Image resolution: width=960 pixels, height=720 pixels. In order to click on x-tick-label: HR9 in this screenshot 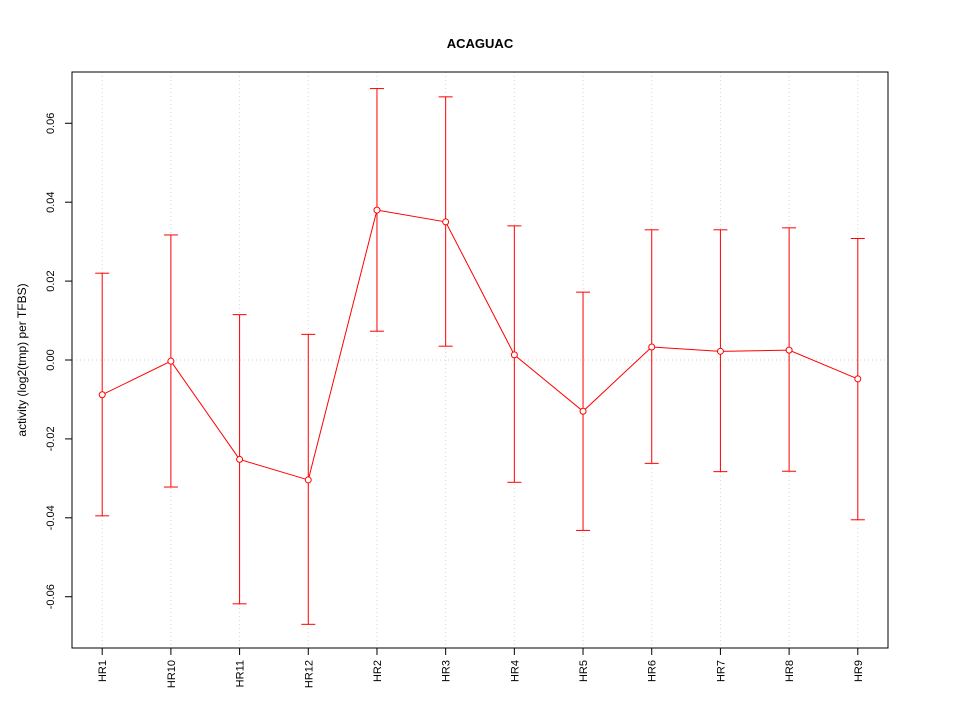, I will do `click(859, 671)`.